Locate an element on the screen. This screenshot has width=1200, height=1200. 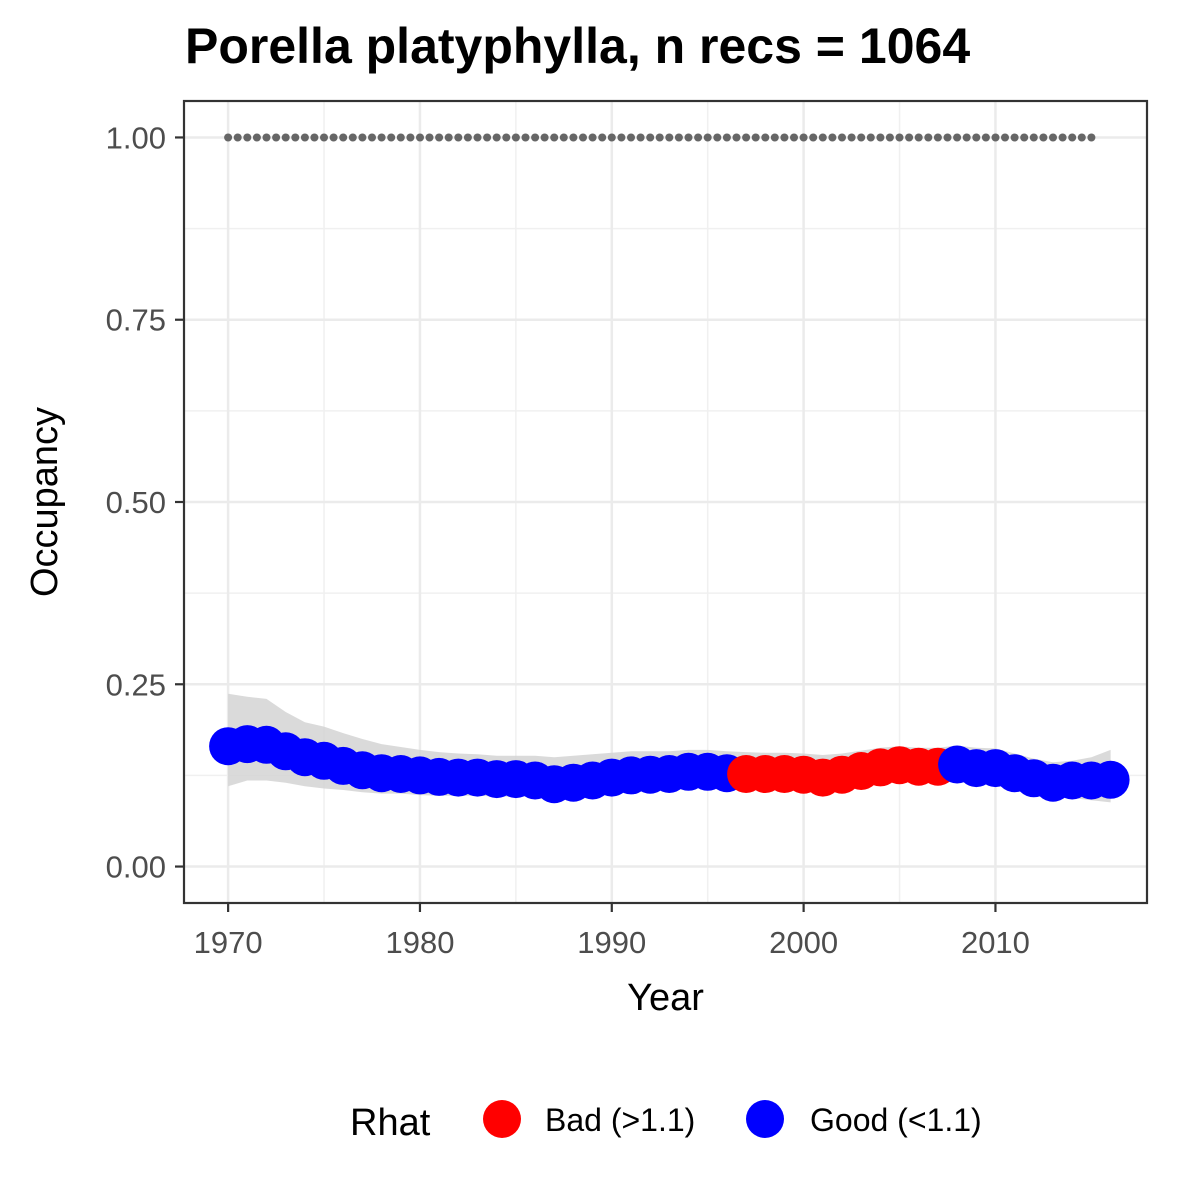
y-axis: 0.00 0.25 0.50 0.75 1.00 is located at coordinates (145, 502).